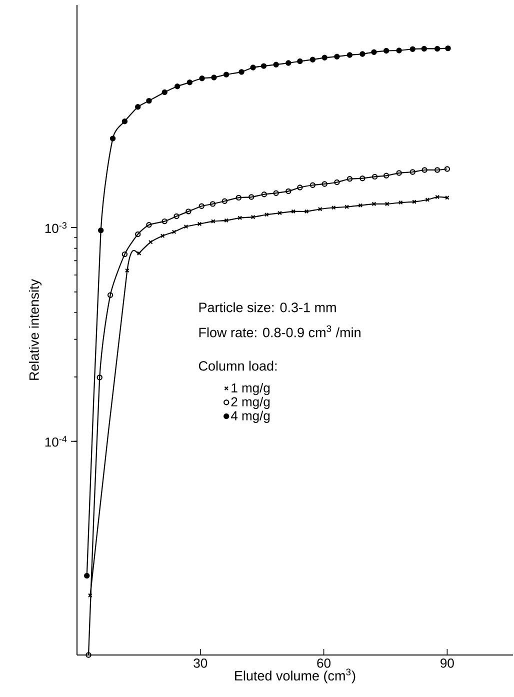 The height and width of the screenshot is (697, 514). What do you see at coordinates (201, 663) in the screenshot?
I see `x-tick-label: 30` at bounding box center [201, 663].